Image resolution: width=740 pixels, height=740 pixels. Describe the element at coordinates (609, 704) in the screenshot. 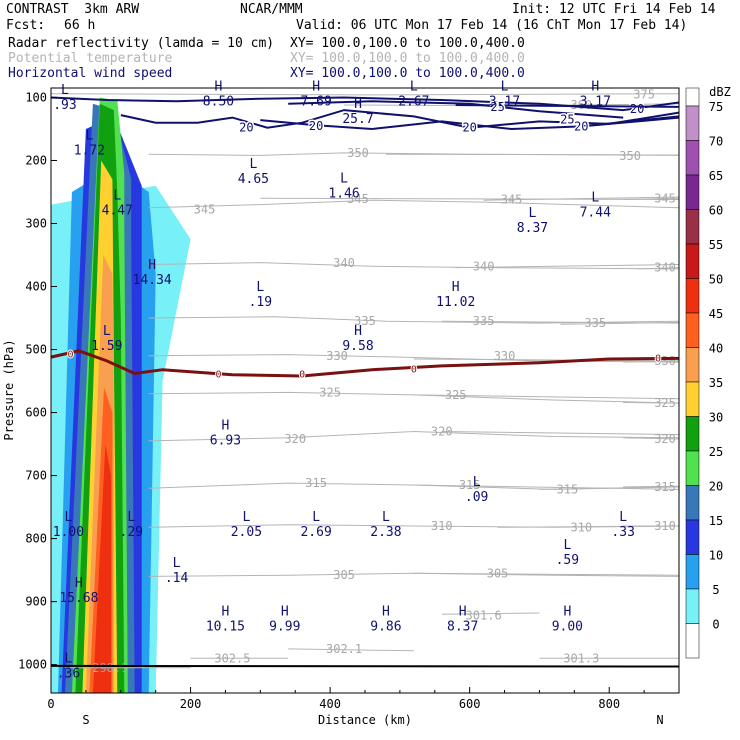

I see `x-tick-label: 800` at that location.